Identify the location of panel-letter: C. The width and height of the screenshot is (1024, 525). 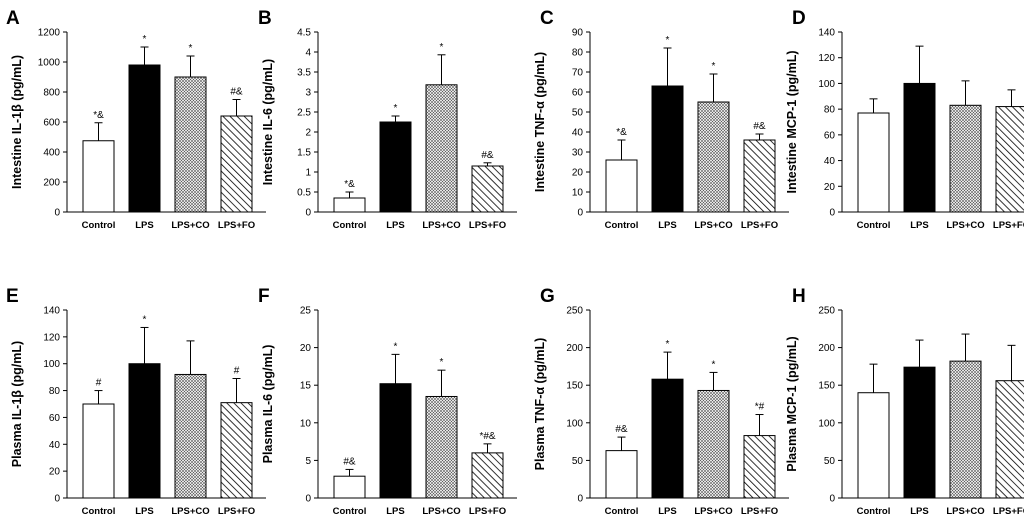
(547, 18).